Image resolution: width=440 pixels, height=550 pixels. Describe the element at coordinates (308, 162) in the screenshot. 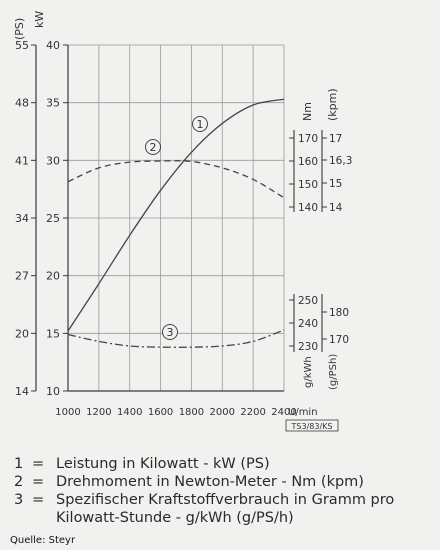

I see `torque-nm-tick-label: 160` at that location.